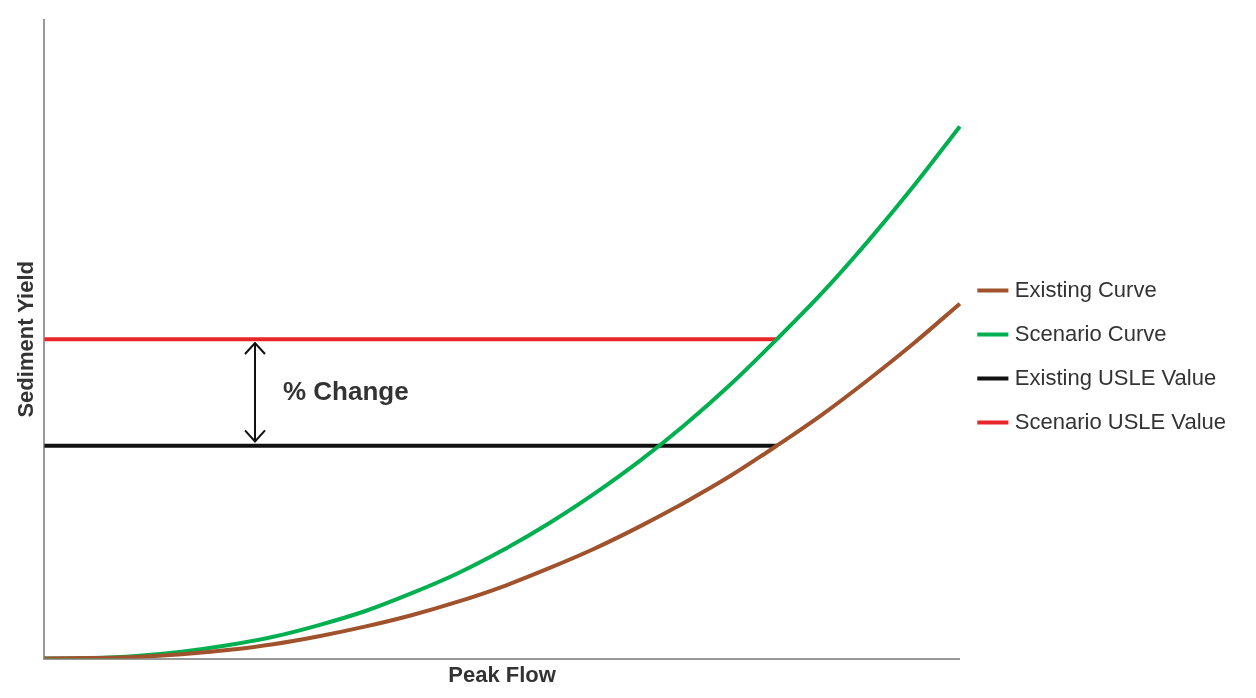 The image size is (1256, 698). Describe the element at coordinates (1115, 377) in the screenshot. I see `legend-label: Existing USLE Value` at that location.